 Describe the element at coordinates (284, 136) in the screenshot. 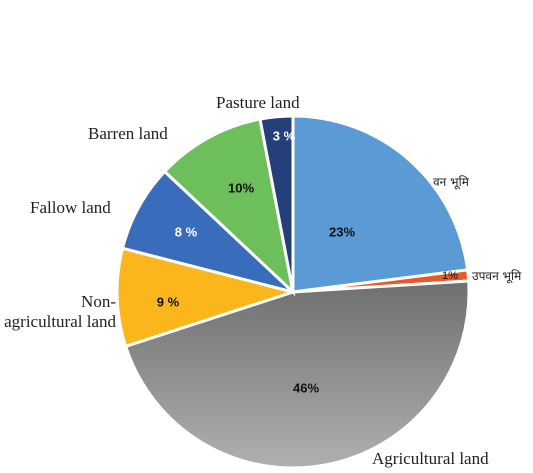

I see `data-label: 3 %` at that location.